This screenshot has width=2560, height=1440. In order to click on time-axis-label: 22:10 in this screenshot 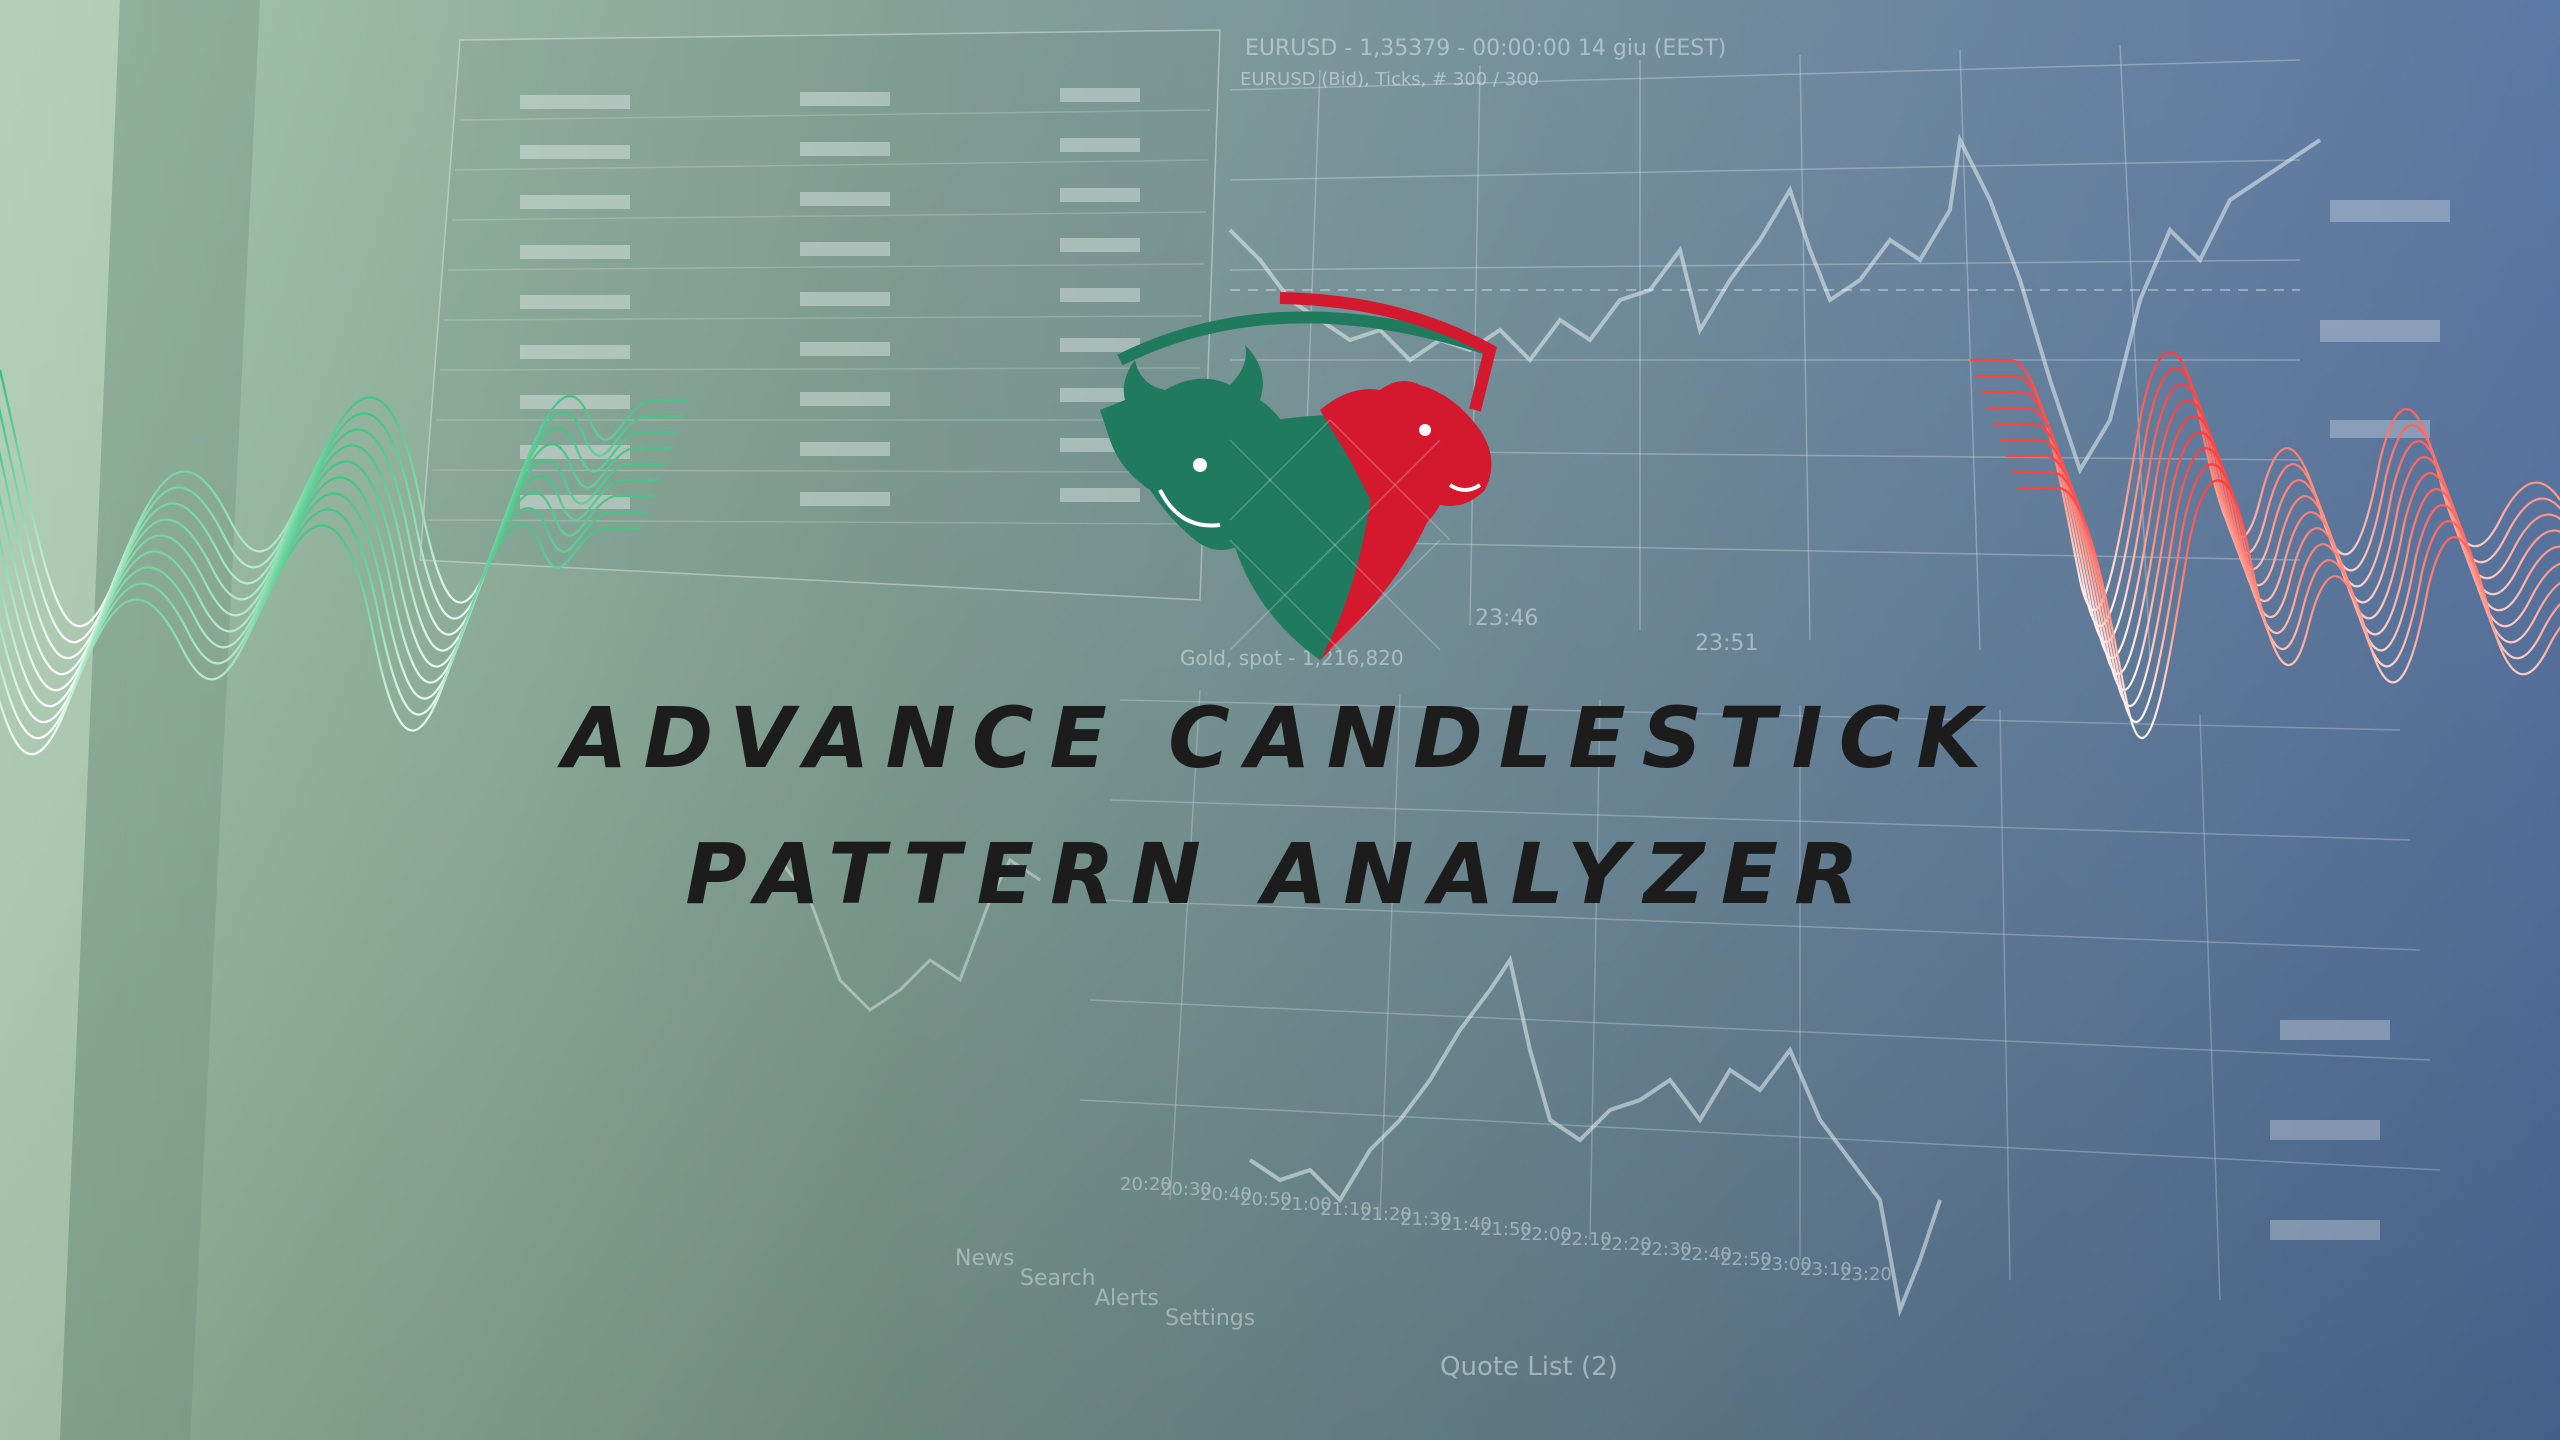, I will do `click(1586, 1239)`.